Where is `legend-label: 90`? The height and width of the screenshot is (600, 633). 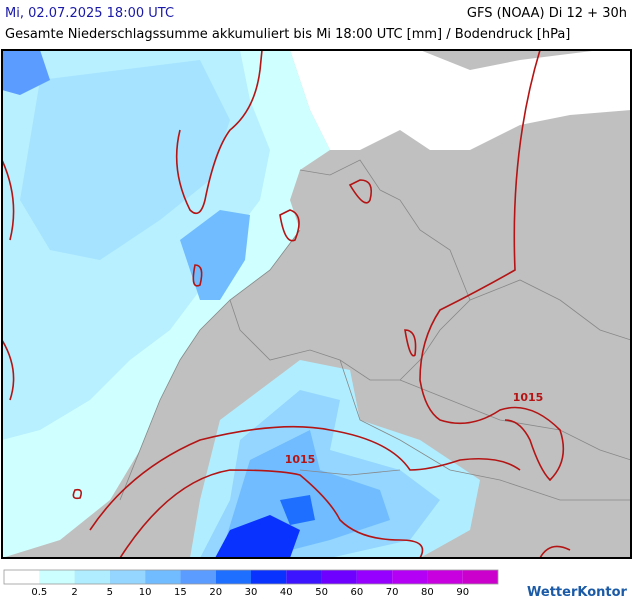 legend-label: 90 is located at coordinates (462, 592).